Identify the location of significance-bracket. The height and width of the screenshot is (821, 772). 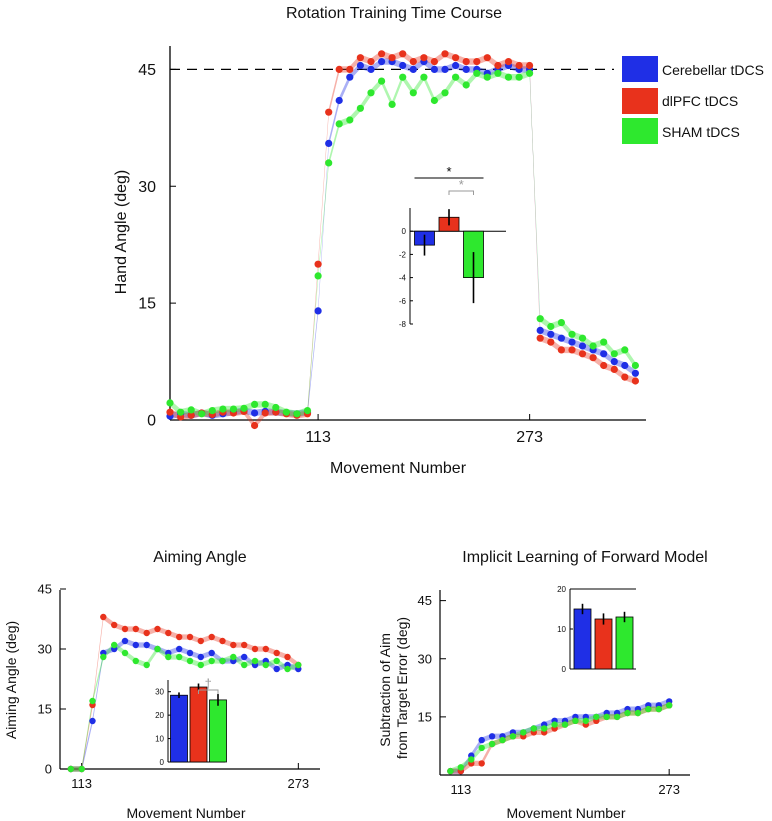
(461, 192).